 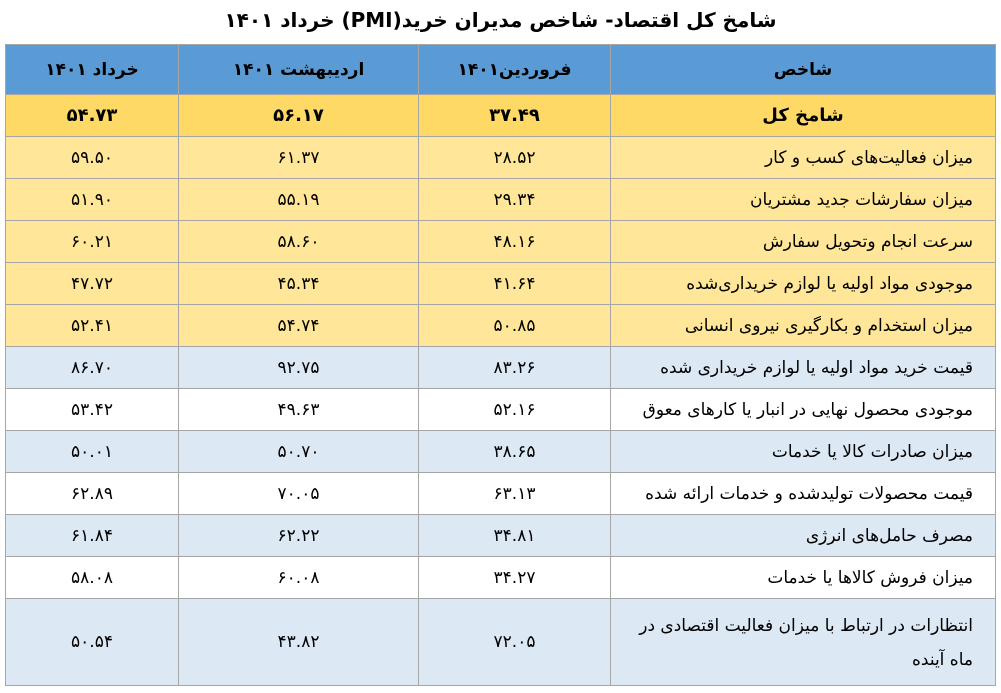 What do you see at coordinates (514, 493) in the screenshot?
I see `row-farvardin: ۶۳.۱۳` at bounding box center [514, 493].